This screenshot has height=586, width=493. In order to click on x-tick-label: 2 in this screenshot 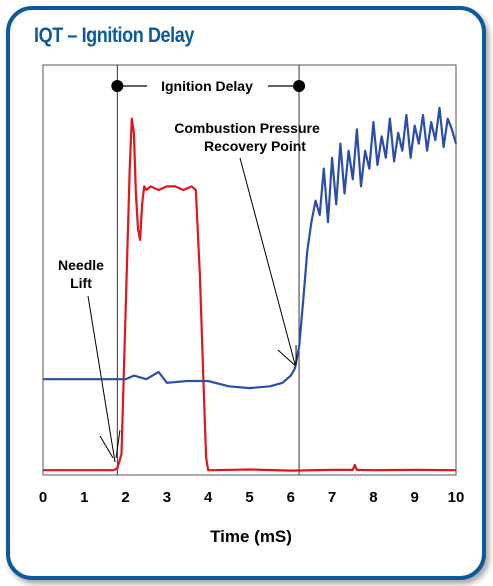, I will do `click(125, 497)`.